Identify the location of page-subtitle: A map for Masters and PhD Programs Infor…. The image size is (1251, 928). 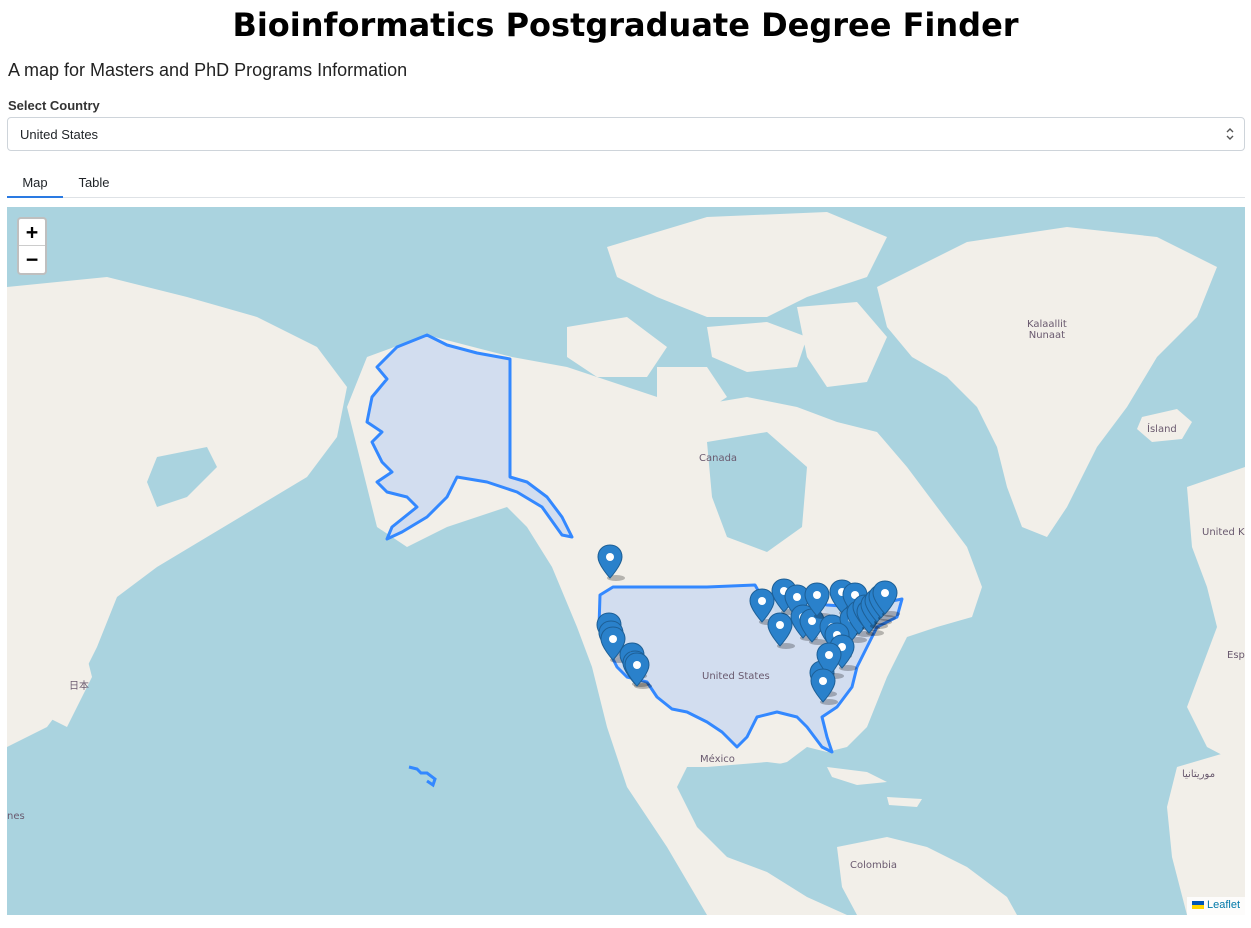
(208, 70).